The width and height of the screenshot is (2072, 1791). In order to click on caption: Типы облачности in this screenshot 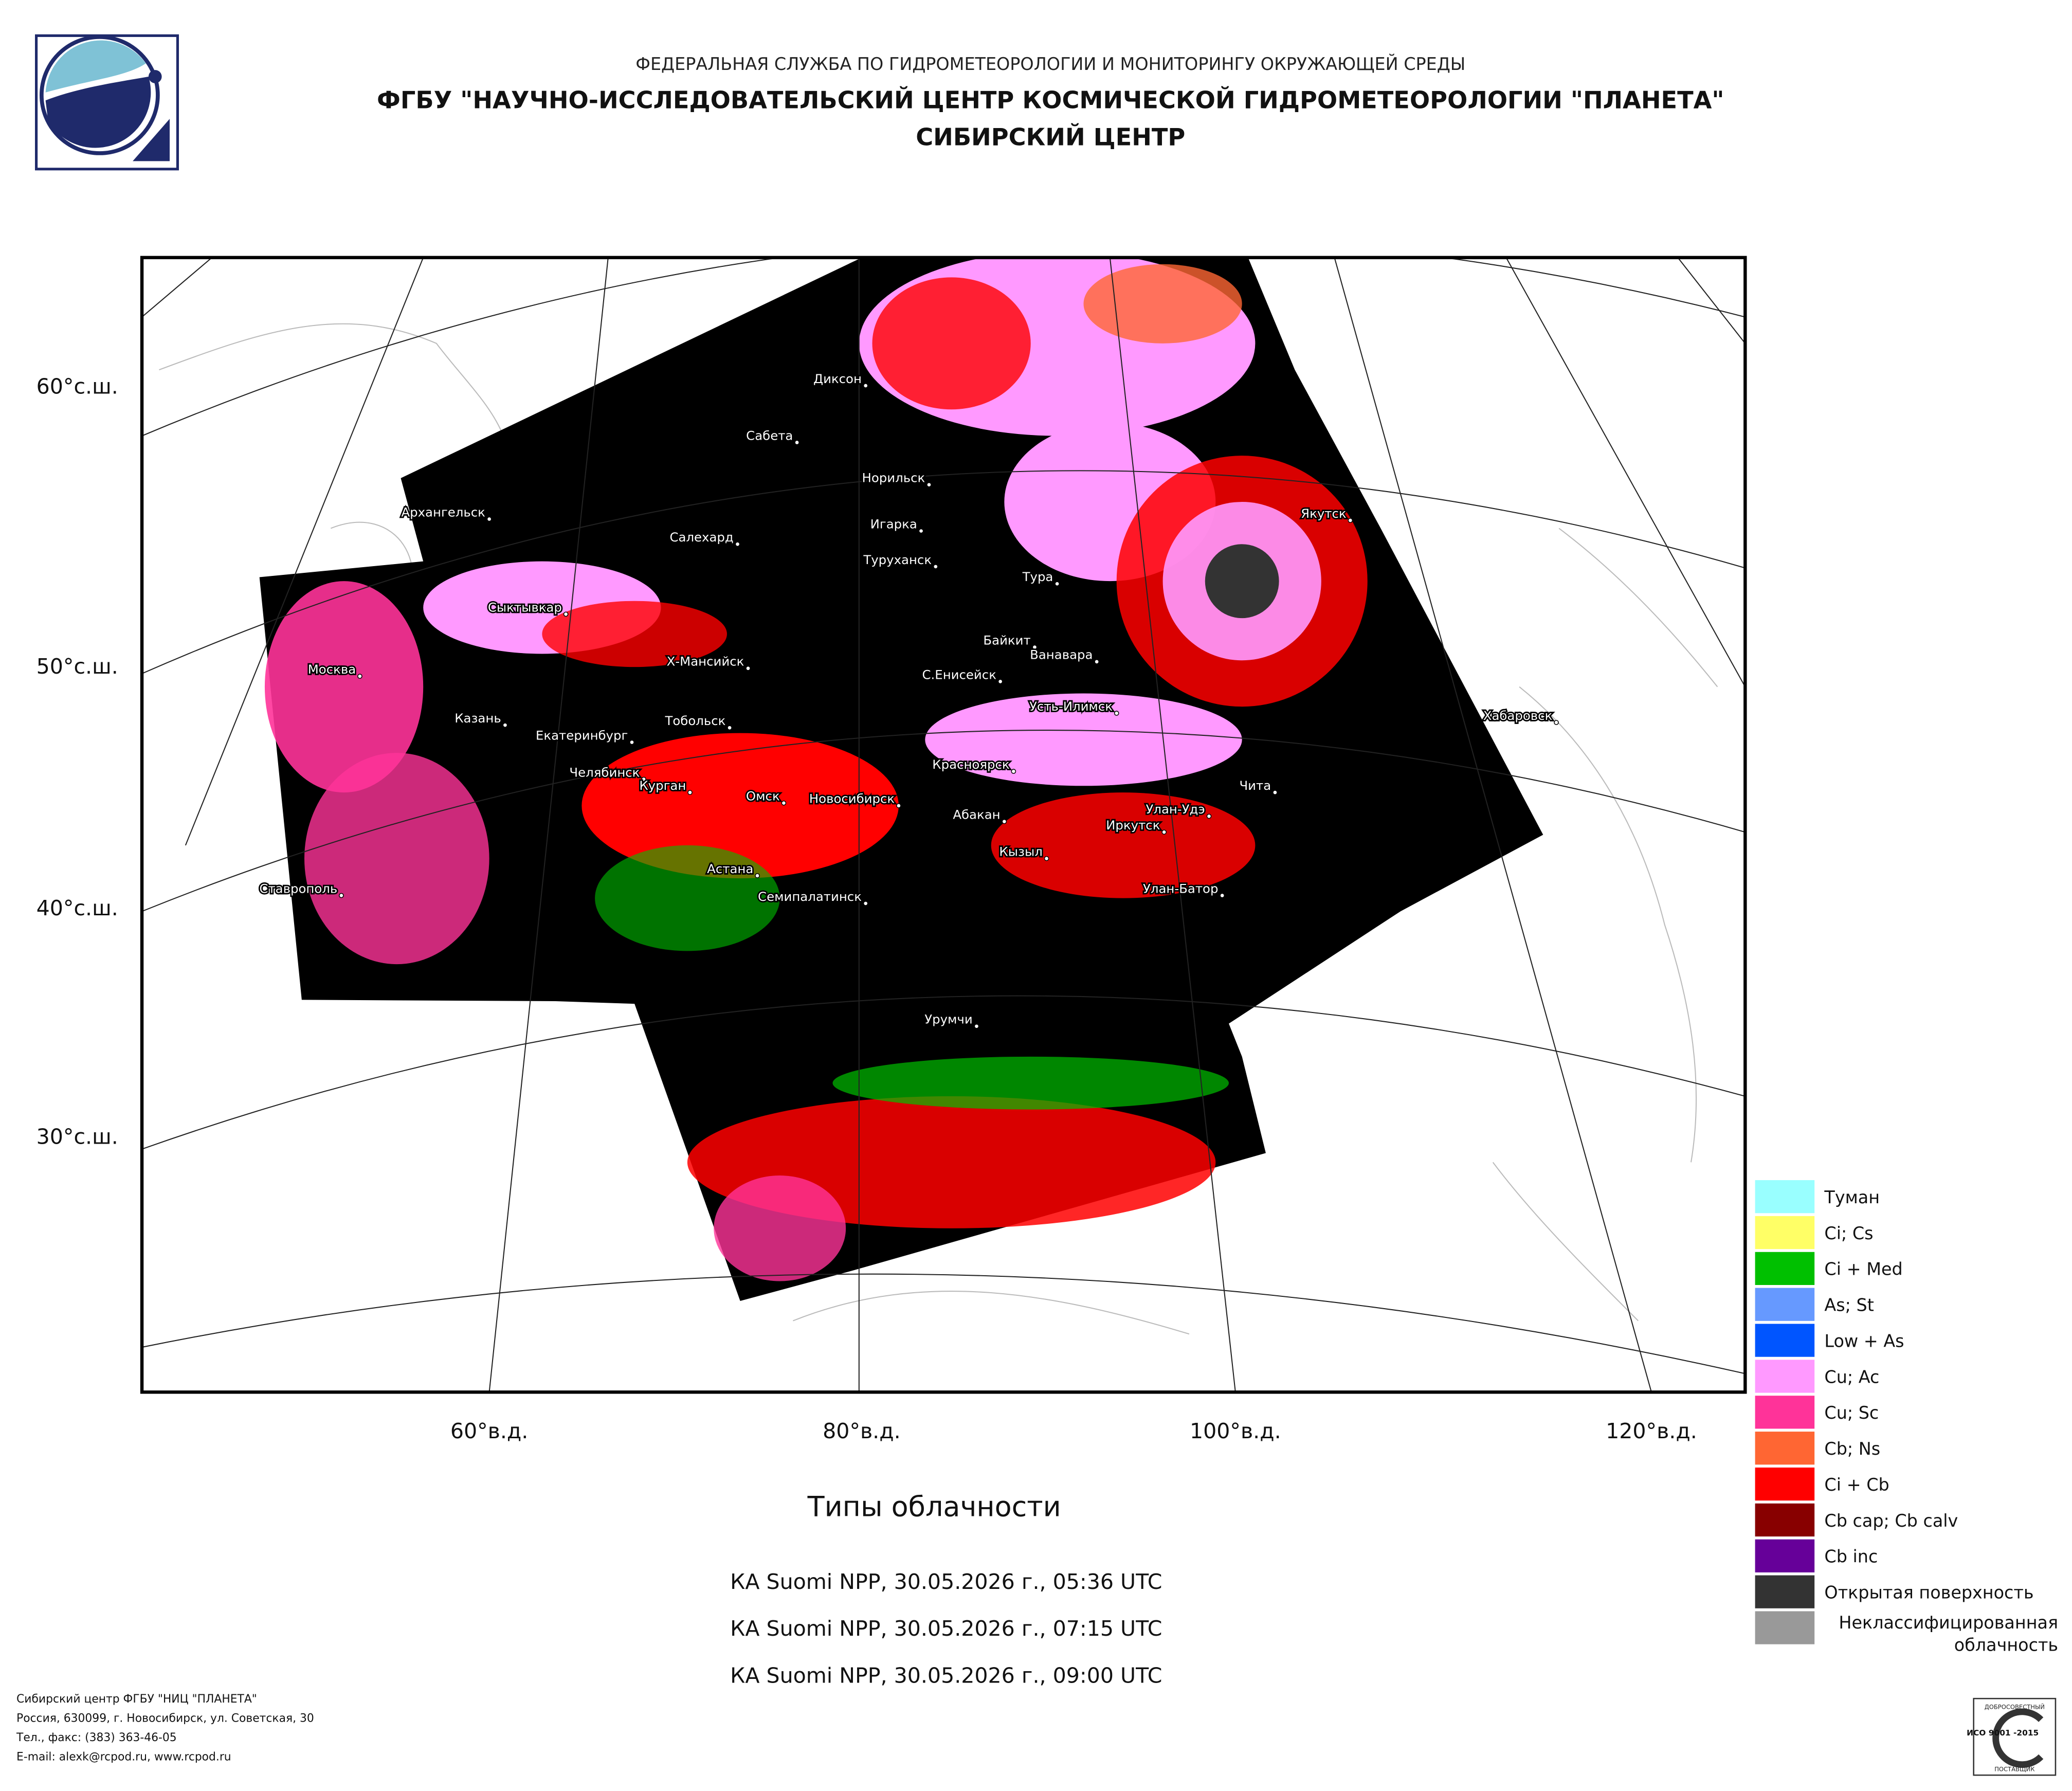, I will do `click(934, 1507)`.